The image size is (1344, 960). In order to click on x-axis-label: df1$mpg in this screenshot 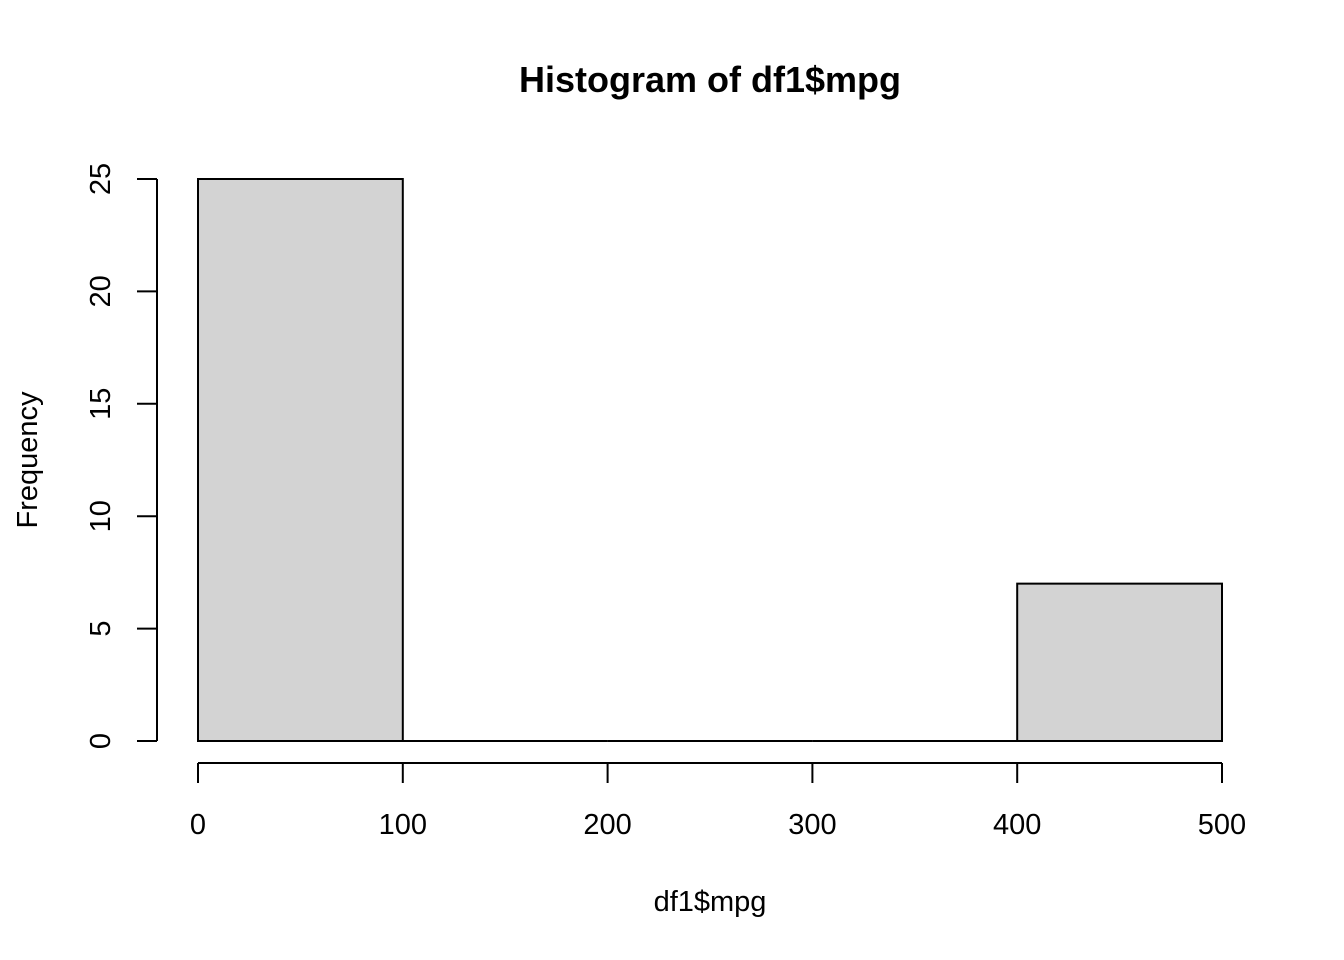, I will do `click(710, 902)`.